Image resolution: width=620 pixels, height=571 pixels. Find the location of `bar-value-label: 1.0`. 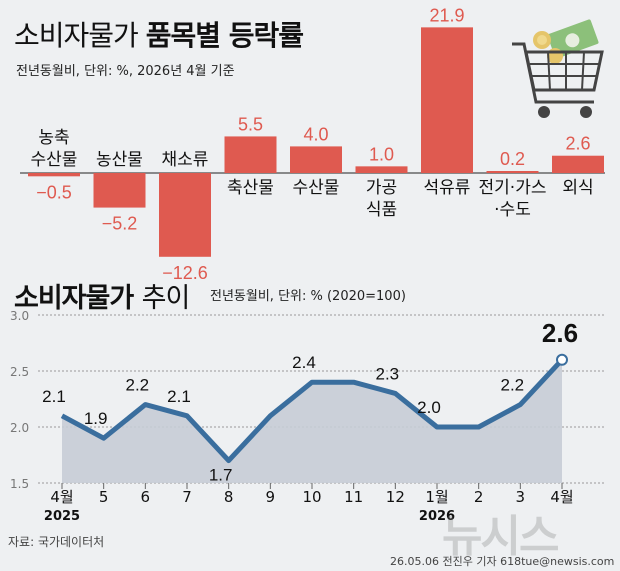

bar-value-label: 1.0 is located at coordinates (381, 154).